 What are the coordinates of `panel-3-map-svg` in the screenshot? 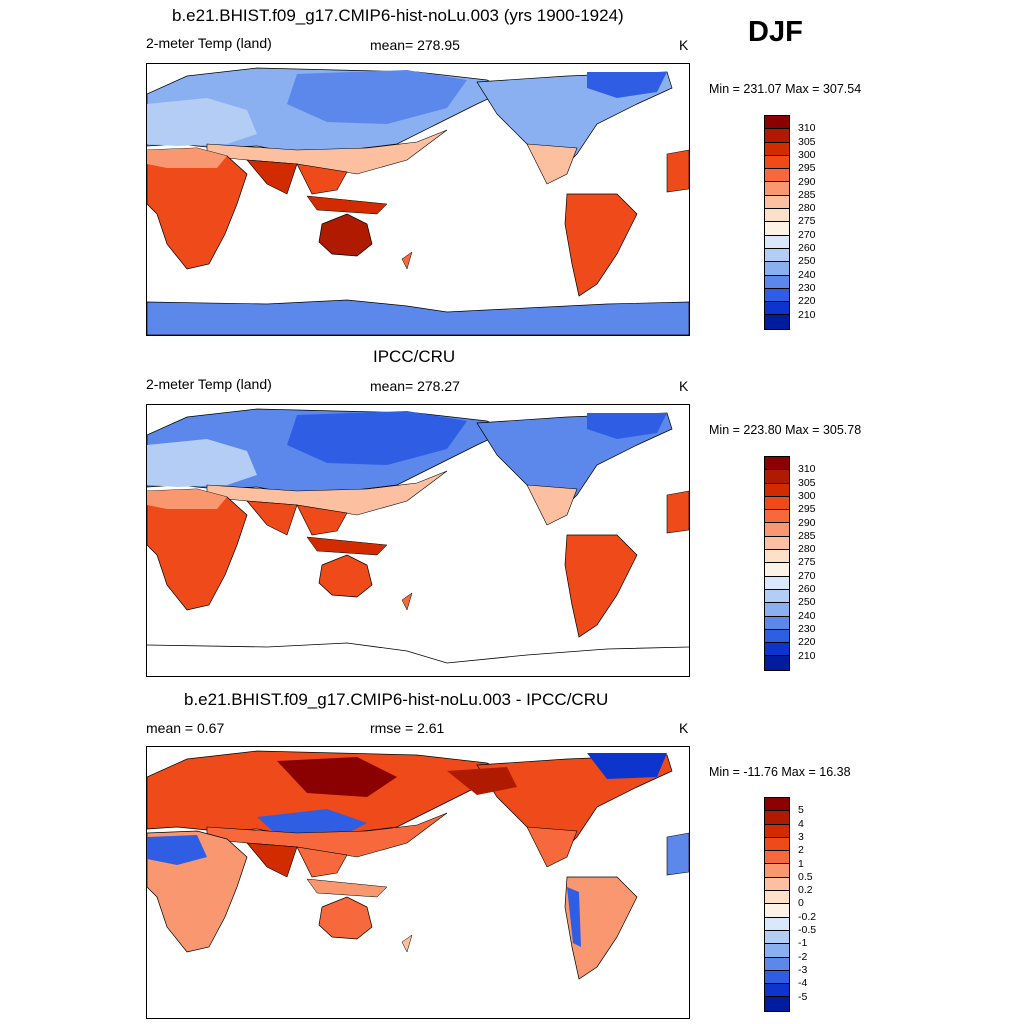 It's located at (418, 865).